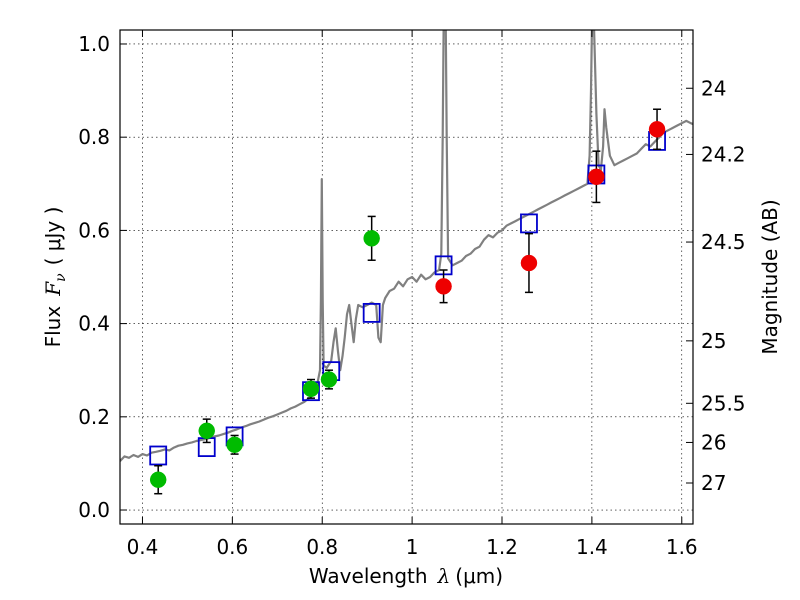 This screenshot has width=800, height=600. What do you see at coordinates (713, 88) in the screenshot?
I see `mag-tick-label: 24` at bounding box center [713, 88].